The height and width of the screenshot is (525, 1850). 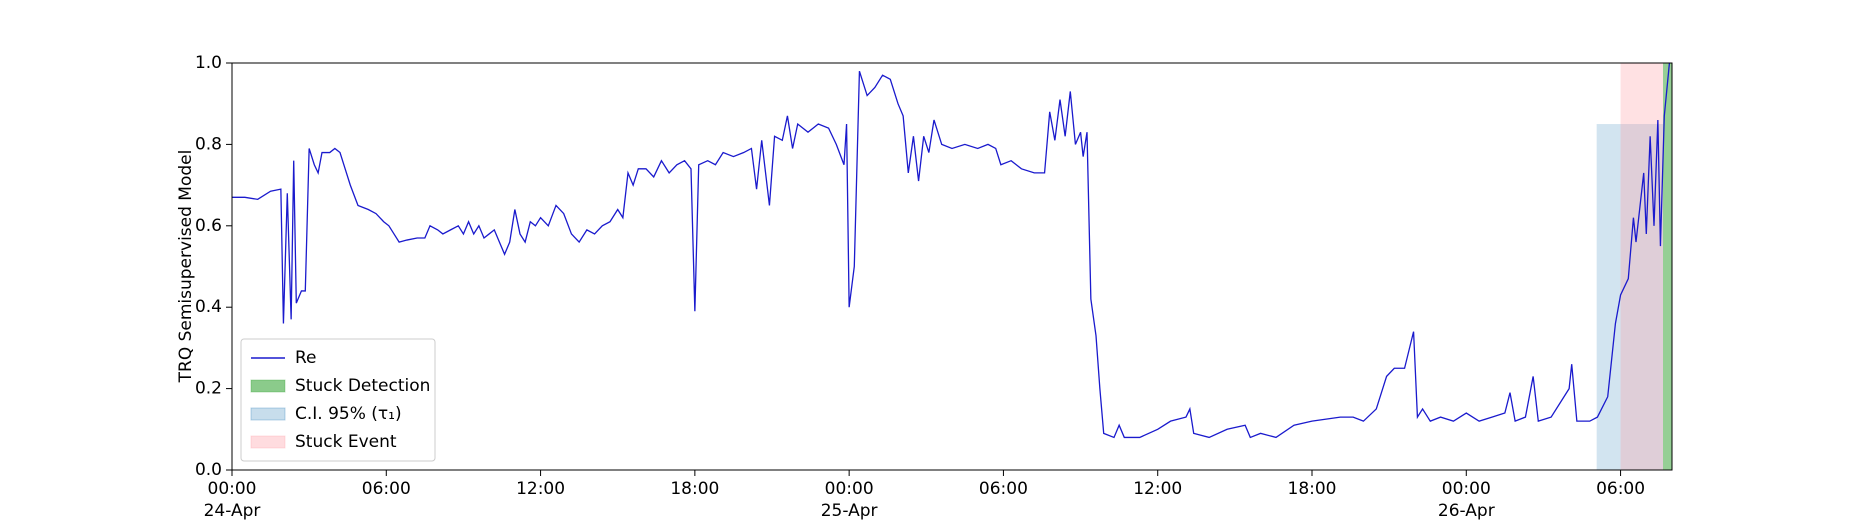 I want to click on y-tick-label: 0.8, so click(x=208, y=144).